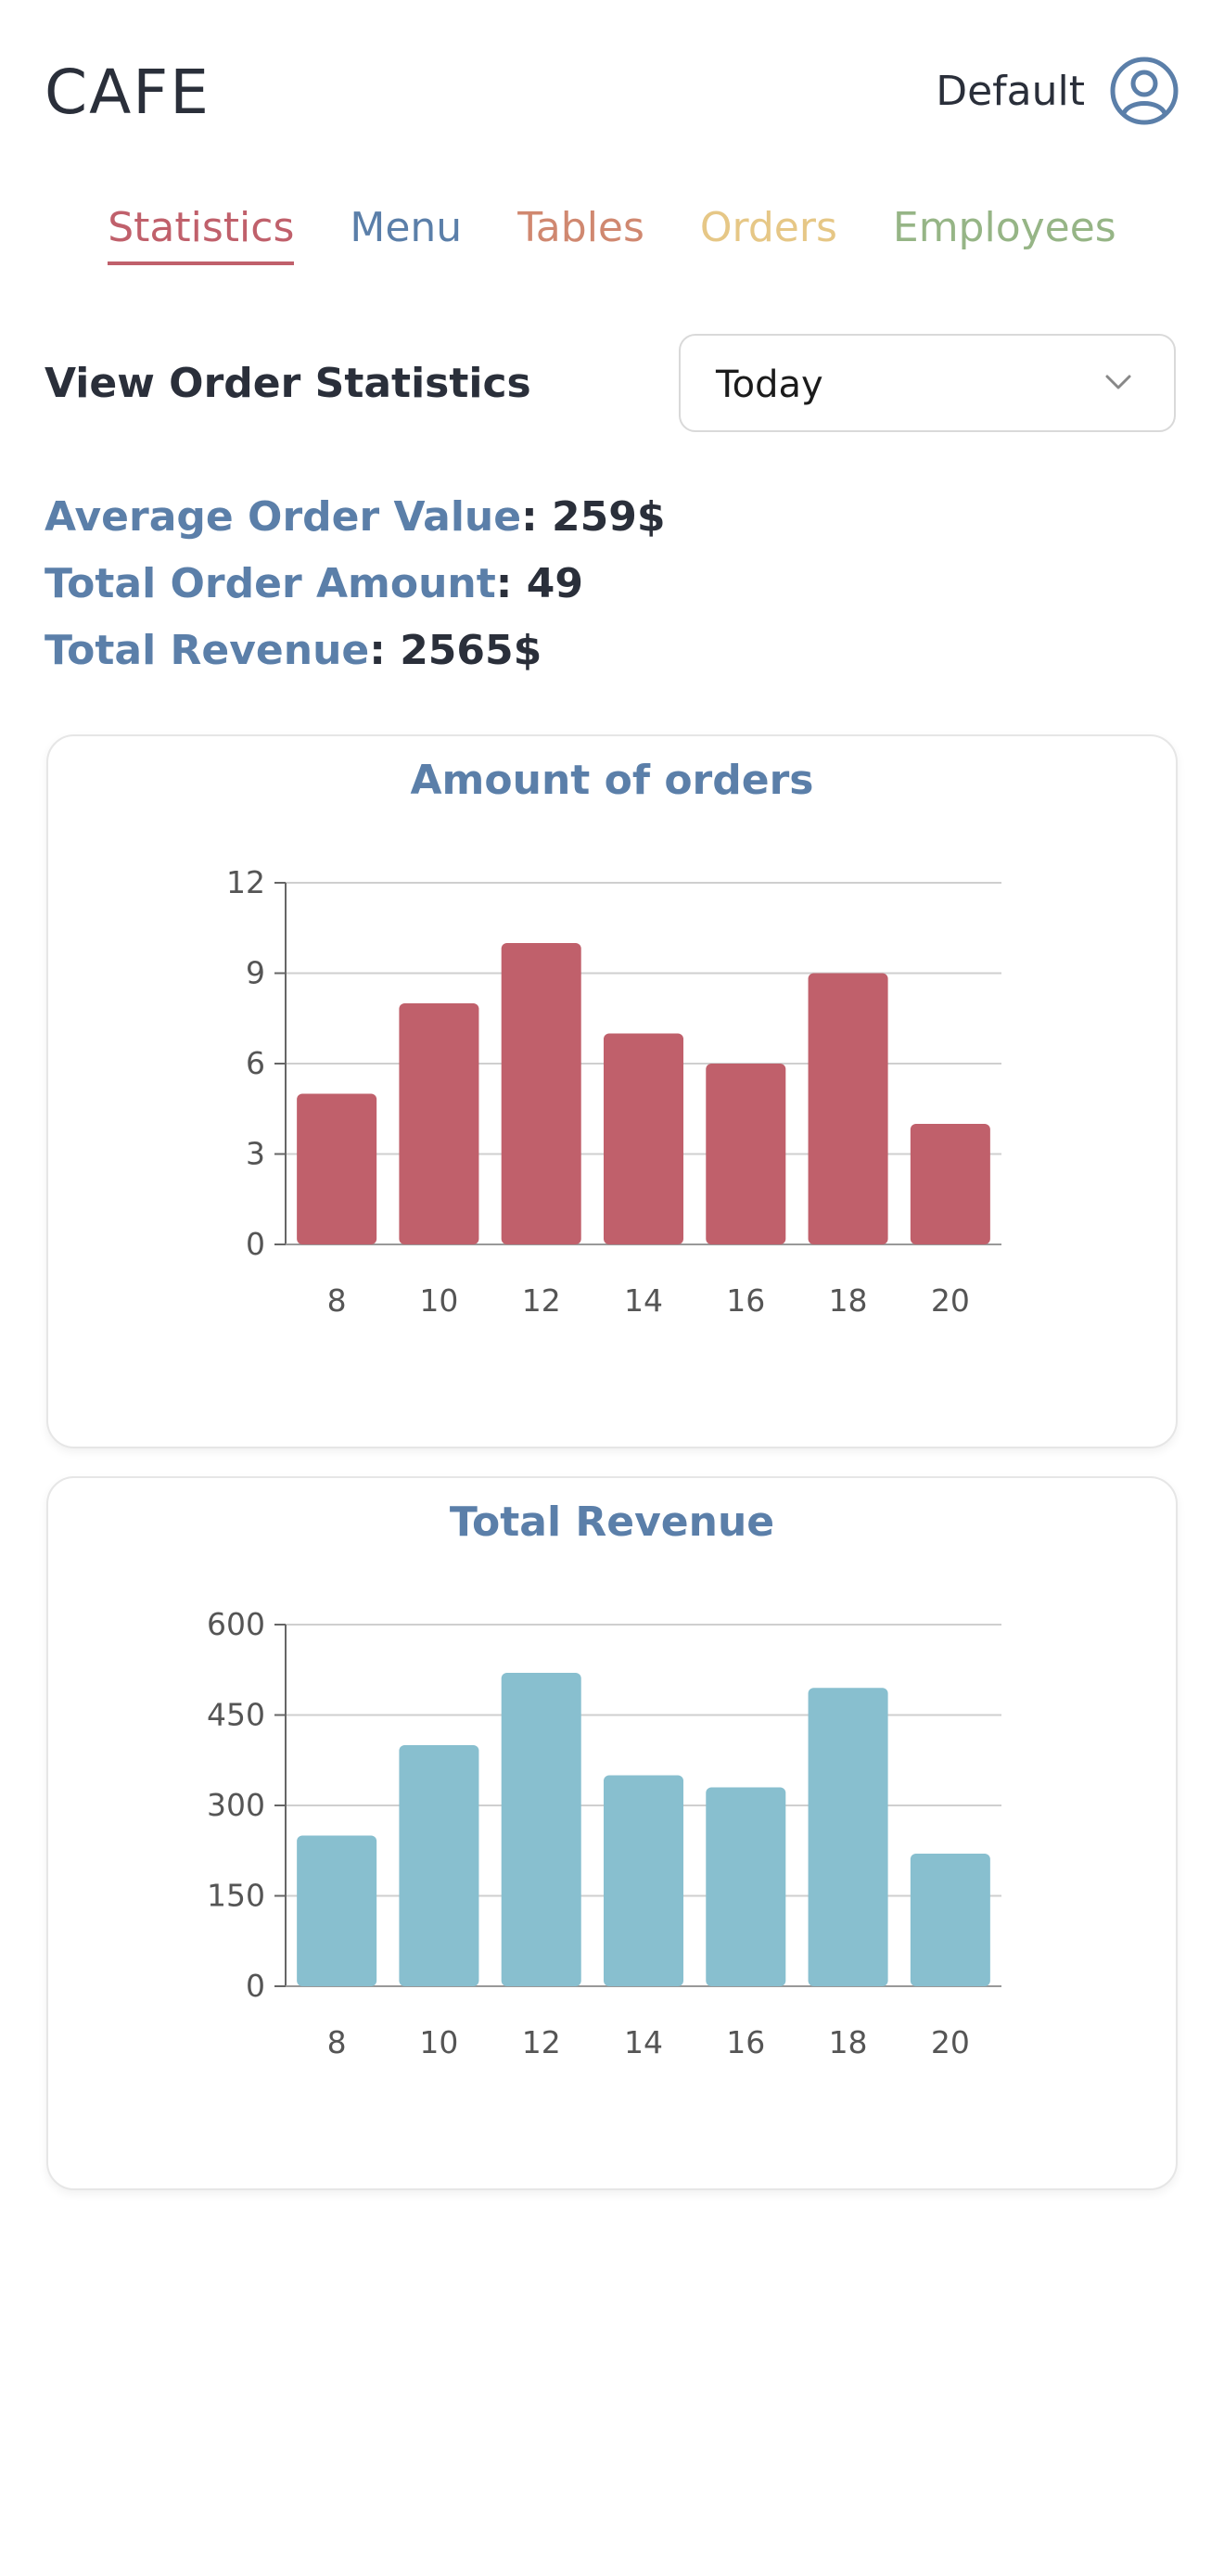 This screenshot has width=1224, height=2576. Describe the element at coordinates (288, 383) in the screenshot. I see `view-label: View Order Statistics` at that location.